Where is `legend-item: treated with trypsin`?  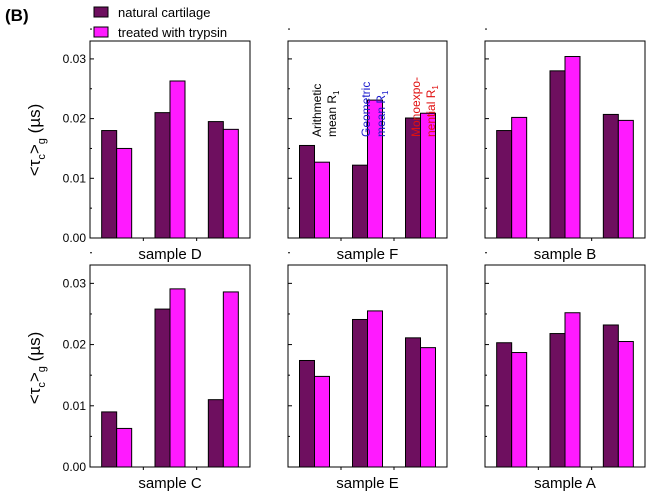
legend-item: treated with trypsin is located at coordinates (160, 32).